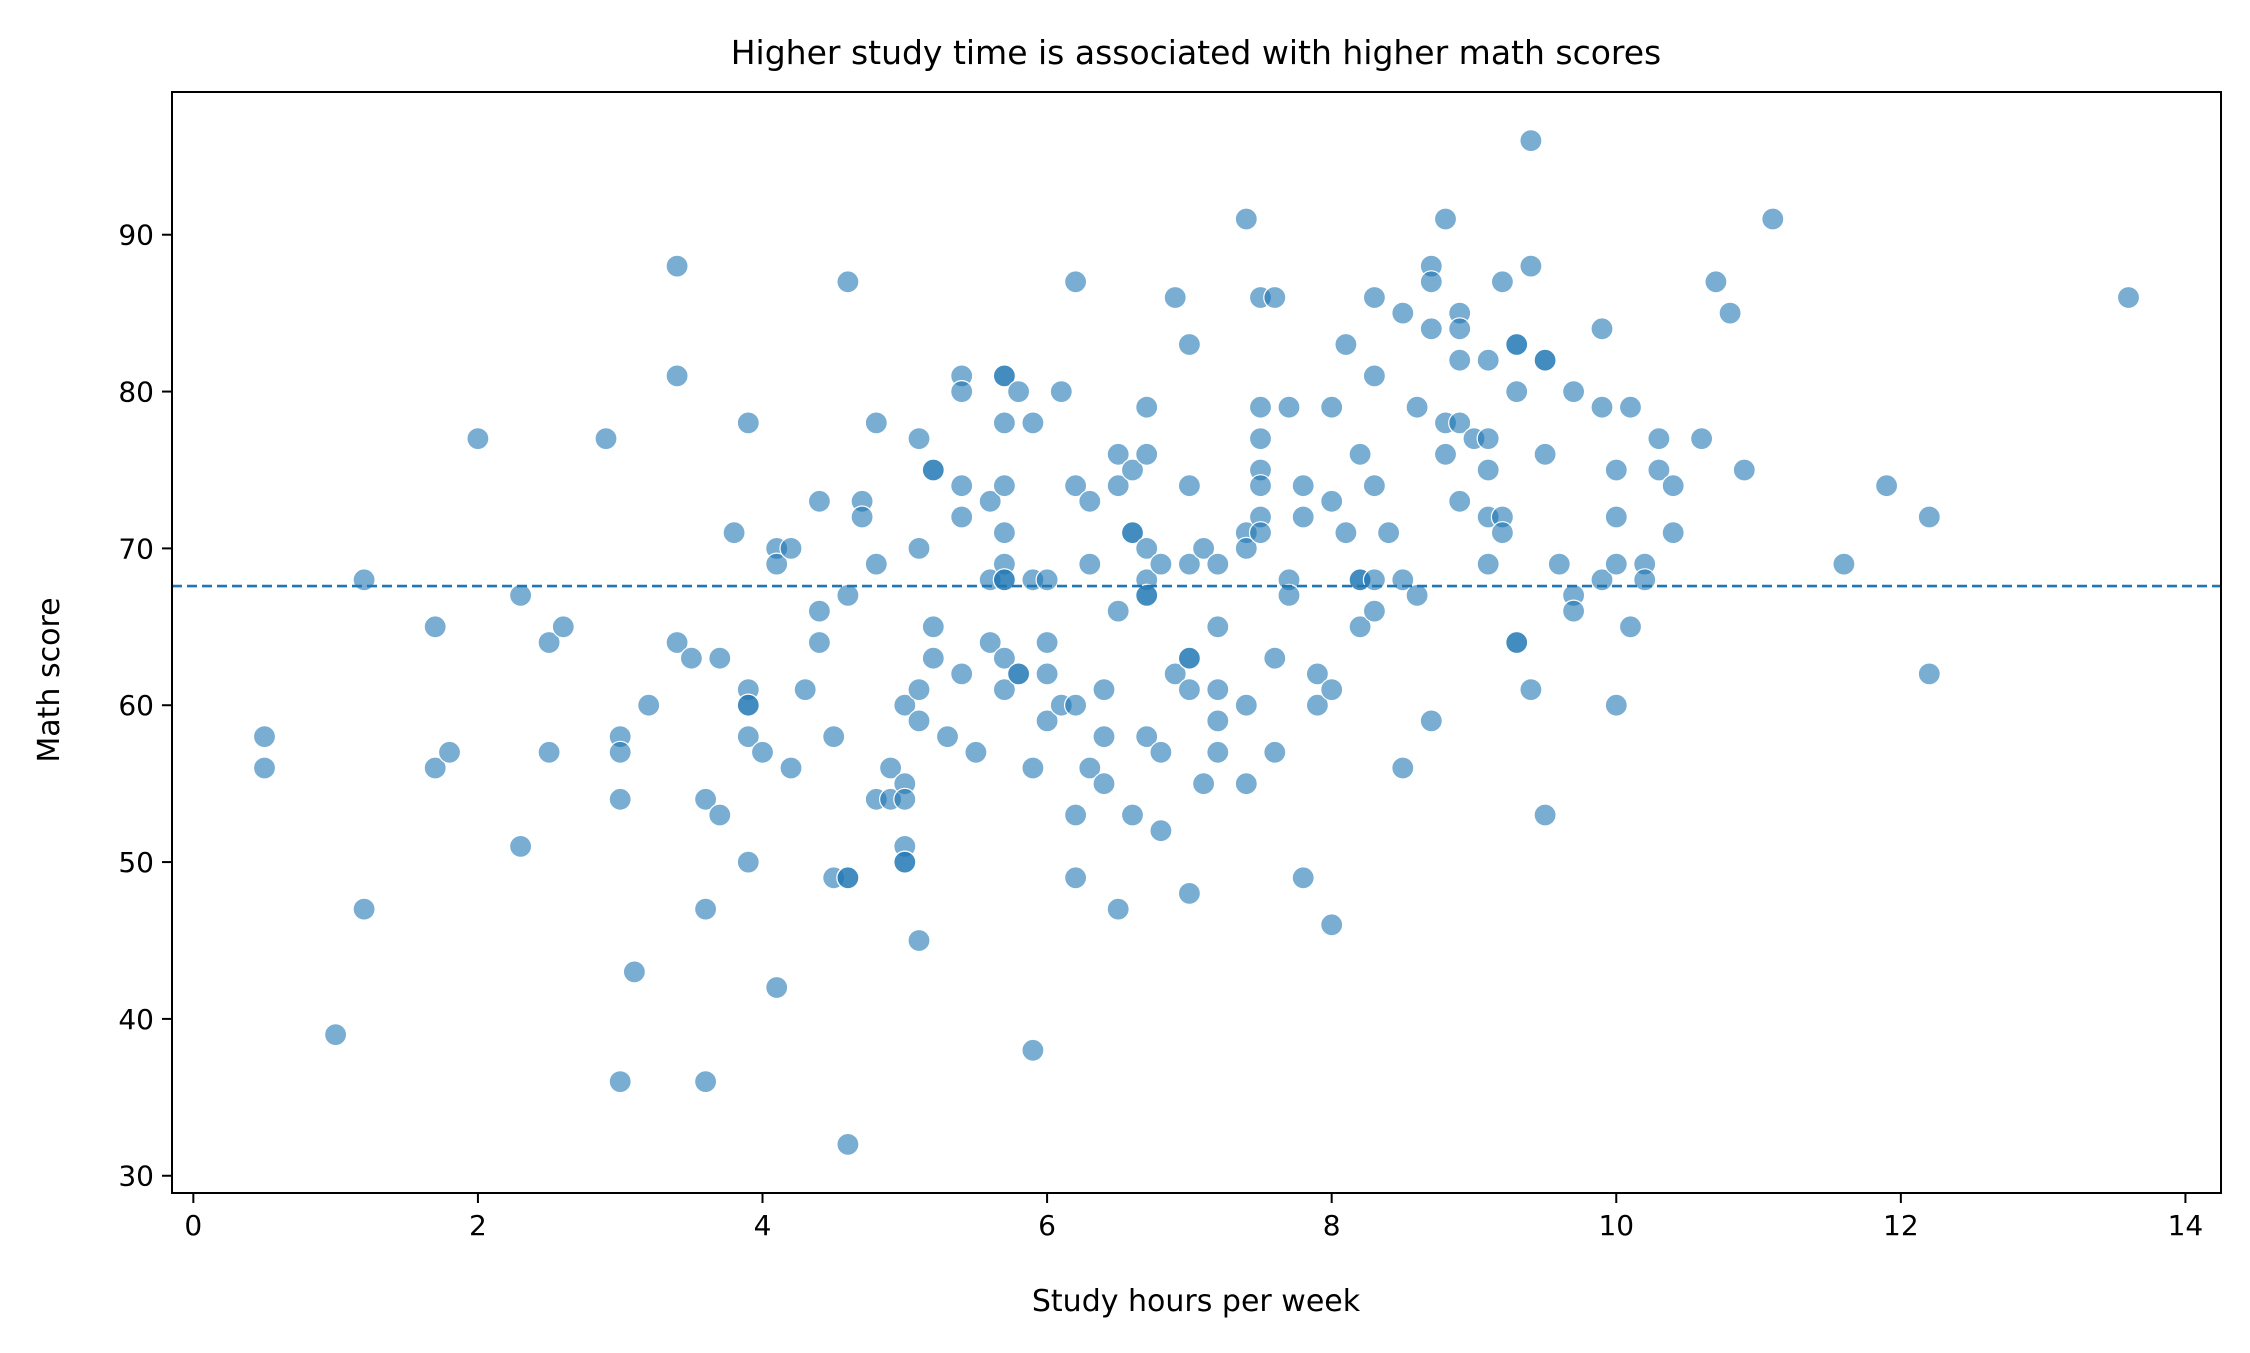 This screenshot has width=2250, height=1353. What do you see at coordinates (136, 235) in the screenshot?
I see `y-tick-label: 90` at bounding box center [136, 235].